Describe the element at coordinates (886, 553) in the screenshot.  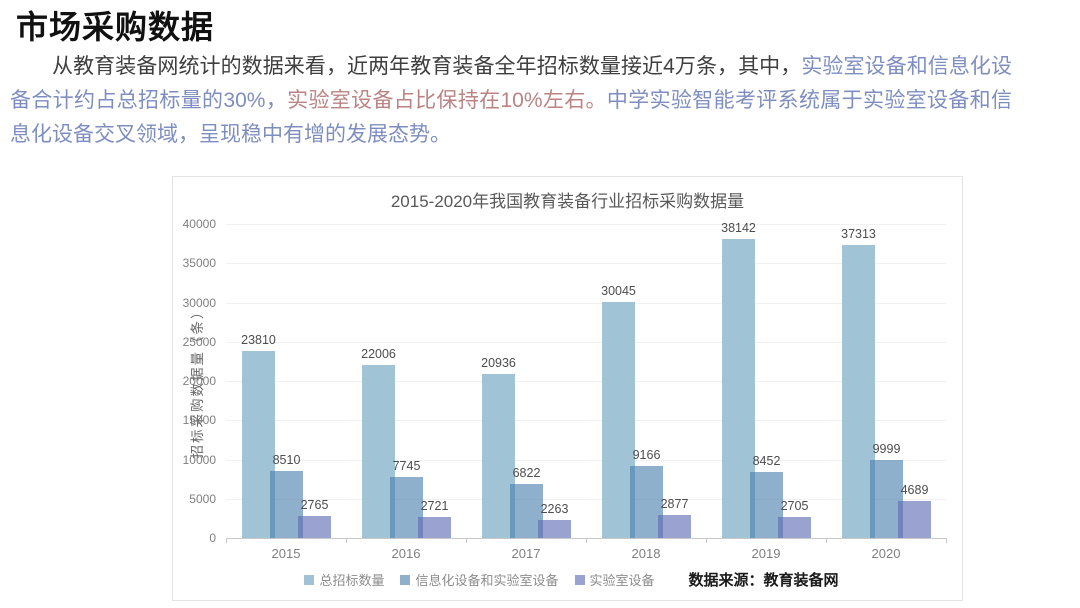
I see `x-axis-label: 2020` at that location.